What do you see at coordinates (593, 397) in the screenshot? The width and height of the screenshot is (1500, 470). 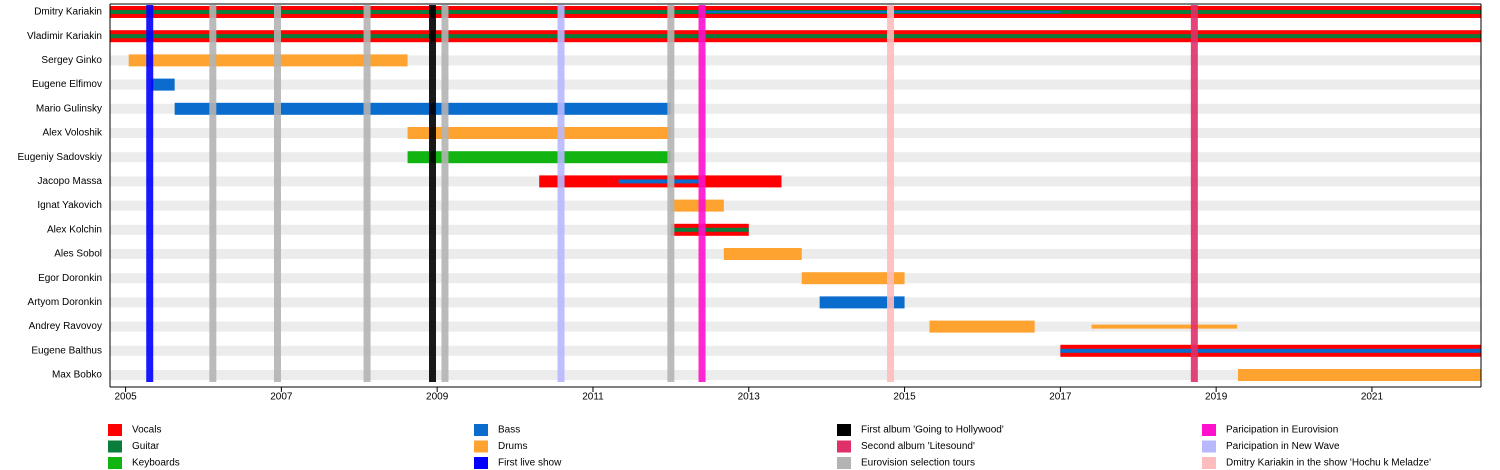 I see `x-tick-label: 2011` at bounding box center [593, 397].